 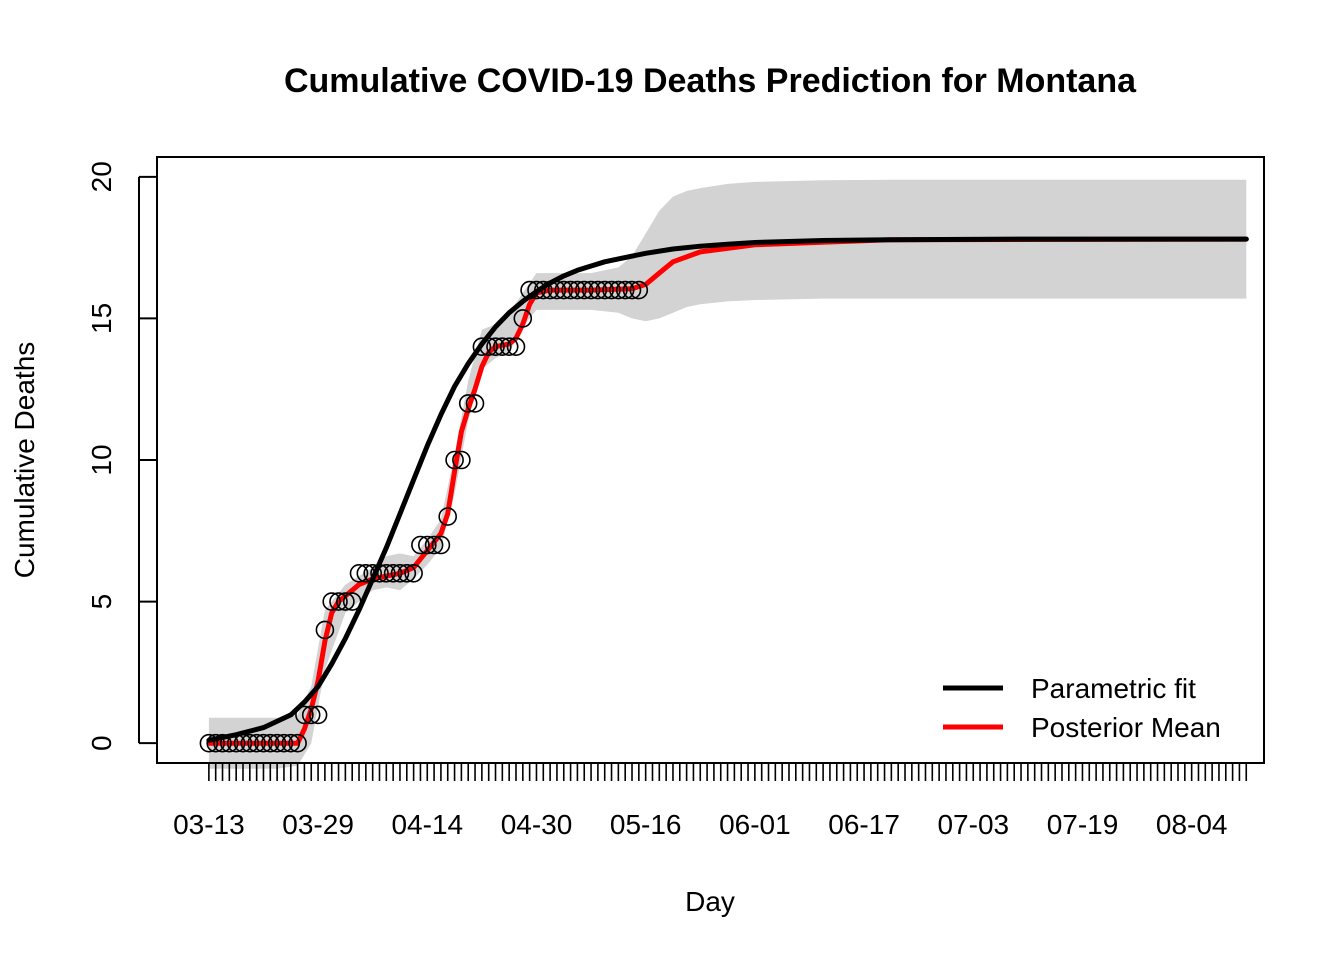 I want to click on legend-label-parametric: Parametric fit, so click(x=1113, y=688).